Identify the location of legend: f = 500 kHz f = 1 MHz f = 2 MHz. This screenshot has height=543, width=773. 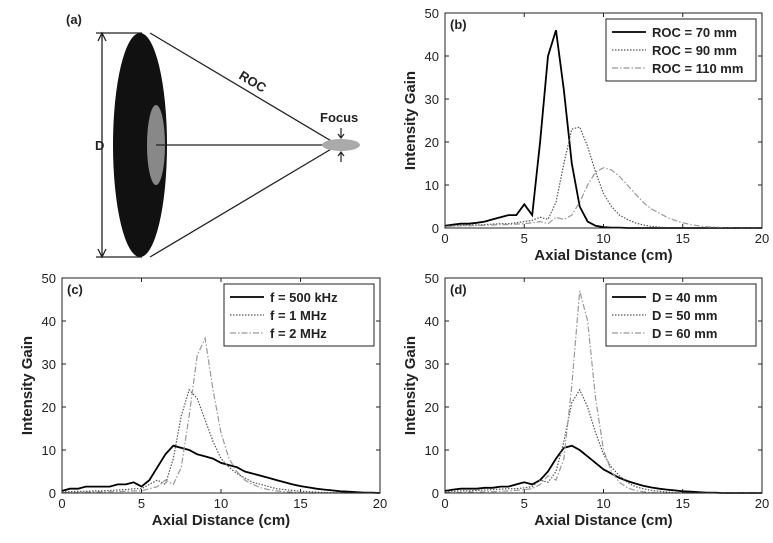
(299, 315).